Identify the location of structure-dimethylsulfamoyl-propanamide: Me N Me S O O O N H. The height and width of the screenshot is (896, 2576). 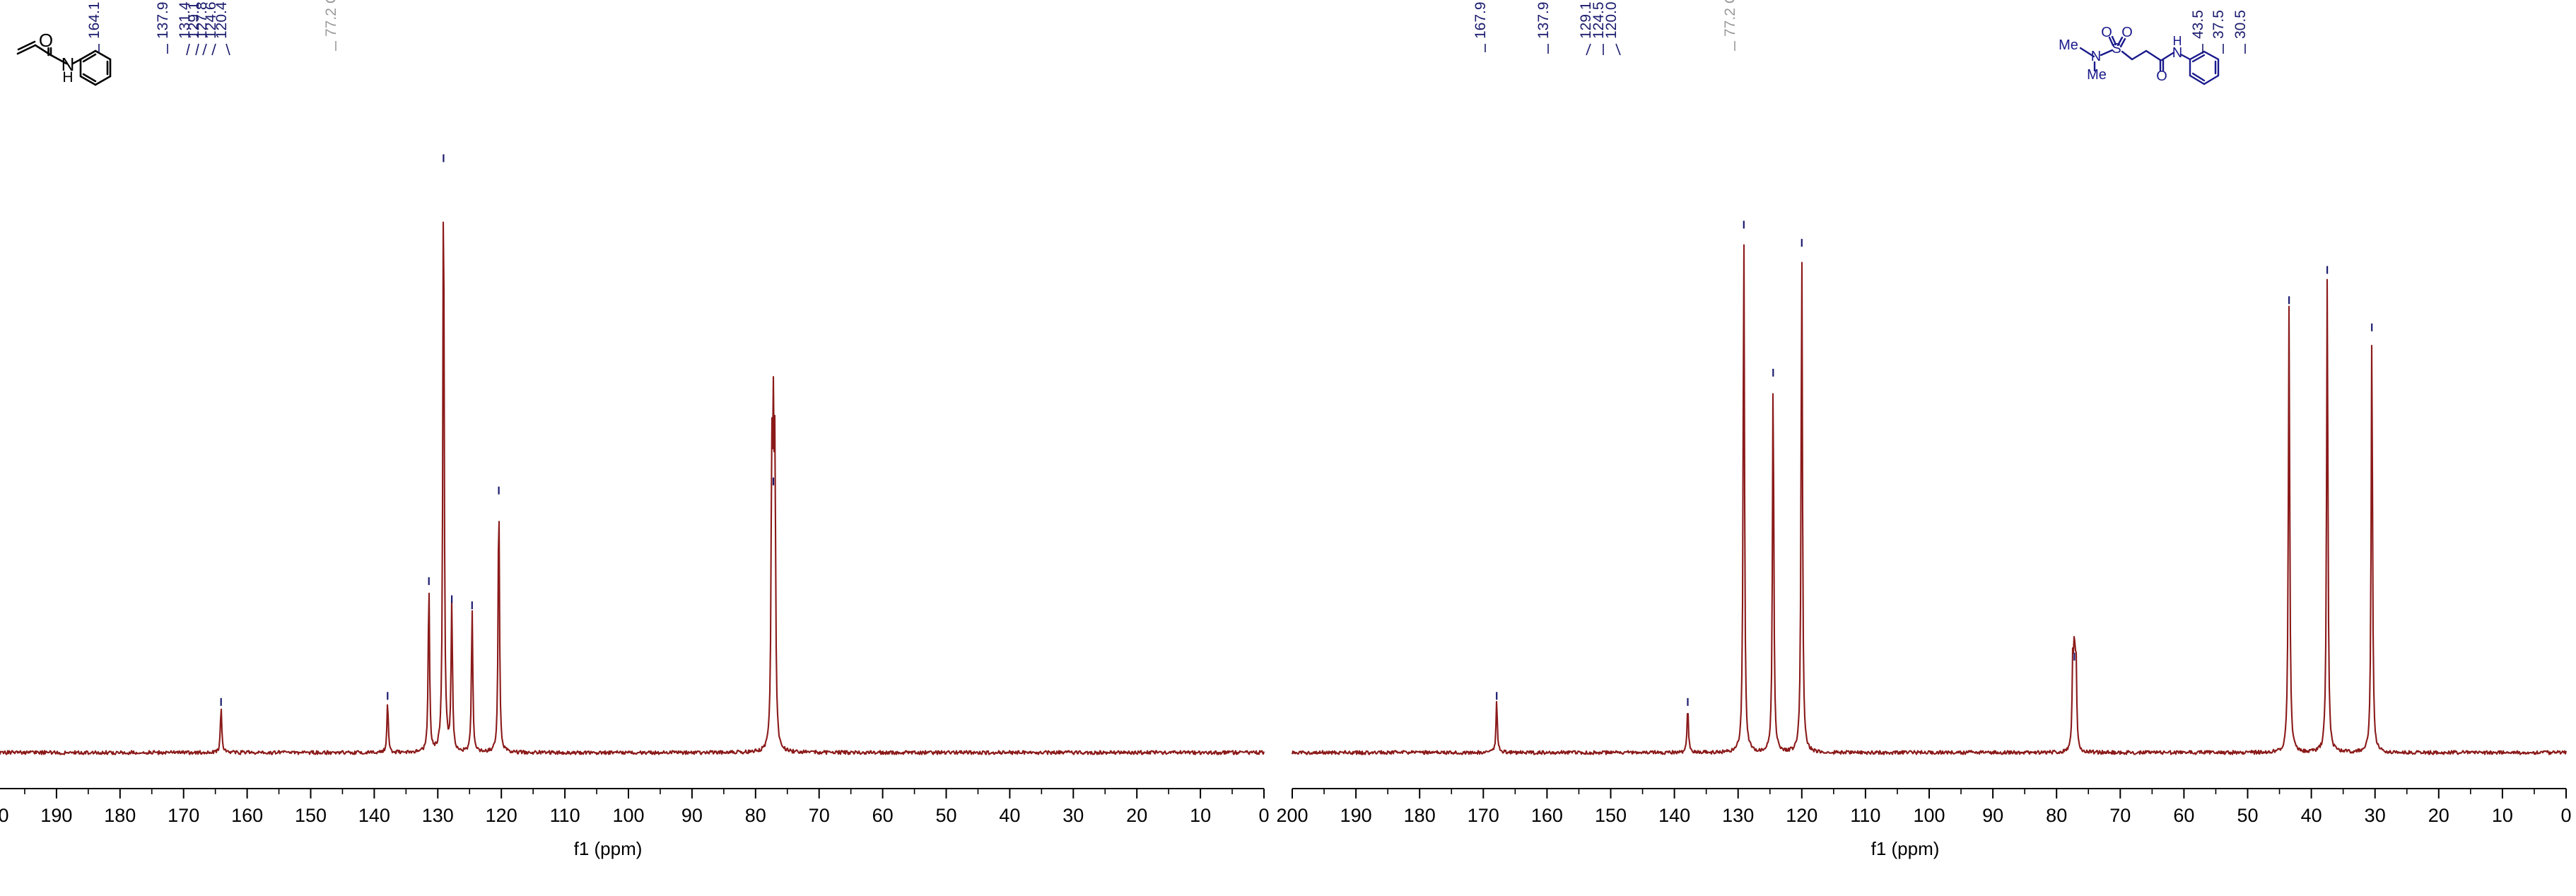
(2140, 55).